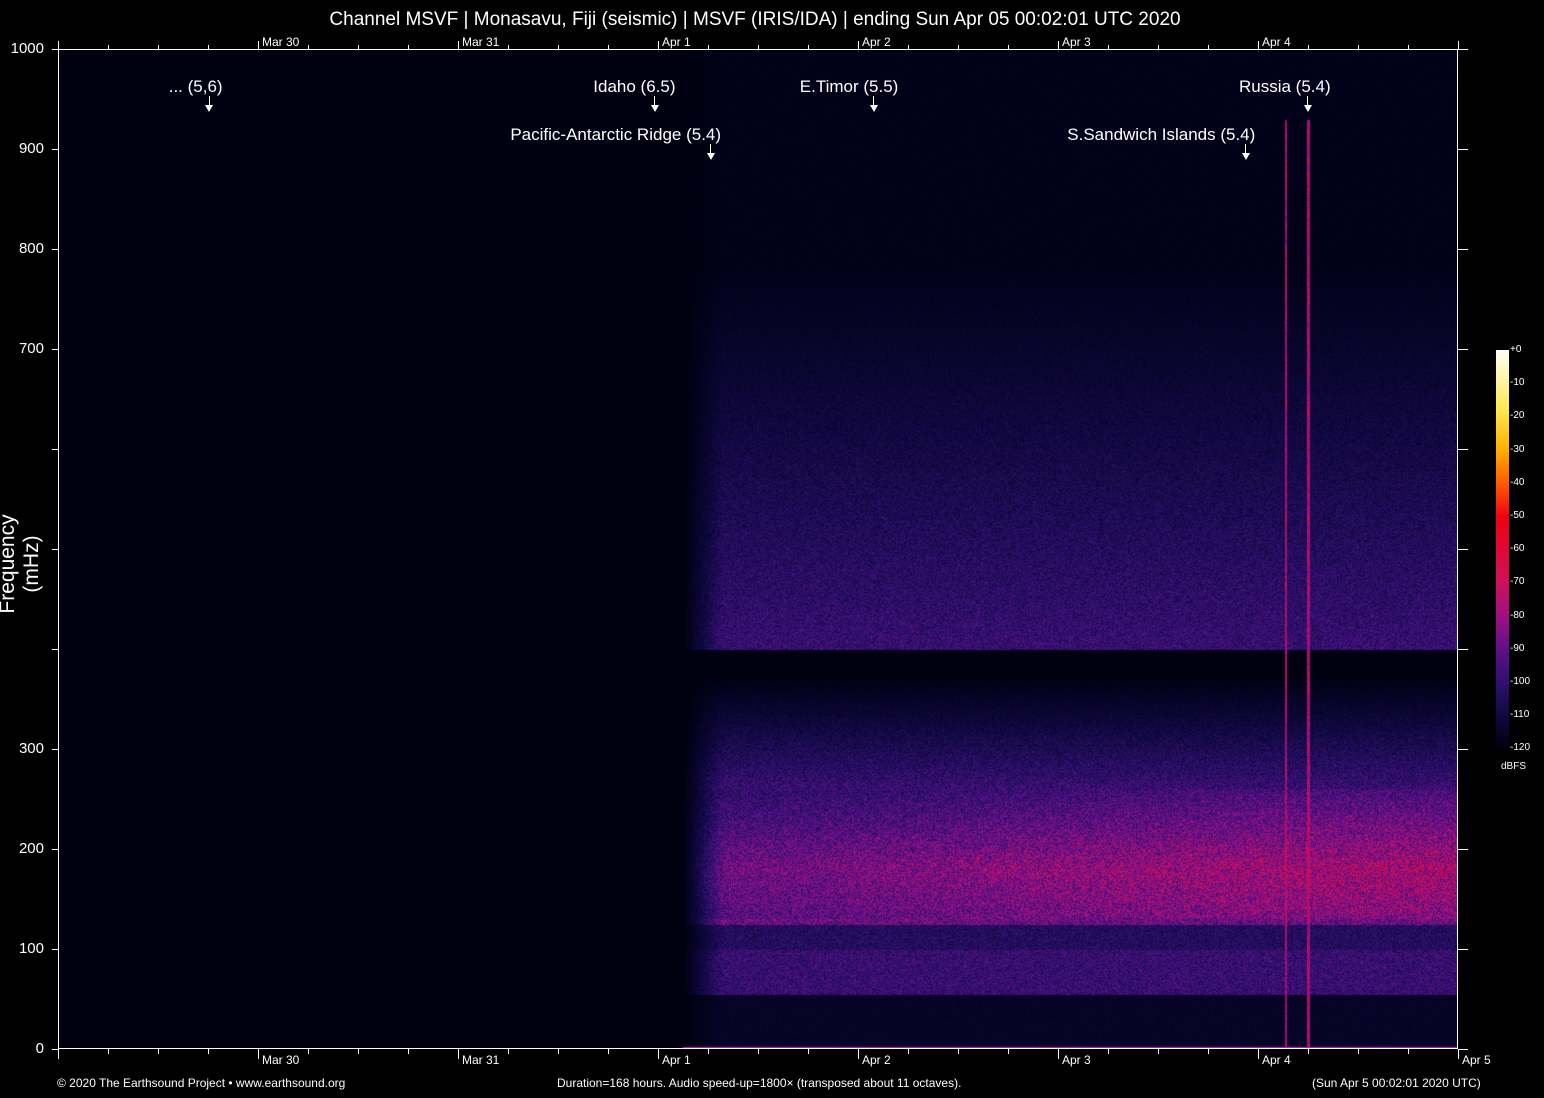 This screenshot has height=1098, width=1544. I want to click on x-tick-label: Apr 3, so click(1076, 1060).